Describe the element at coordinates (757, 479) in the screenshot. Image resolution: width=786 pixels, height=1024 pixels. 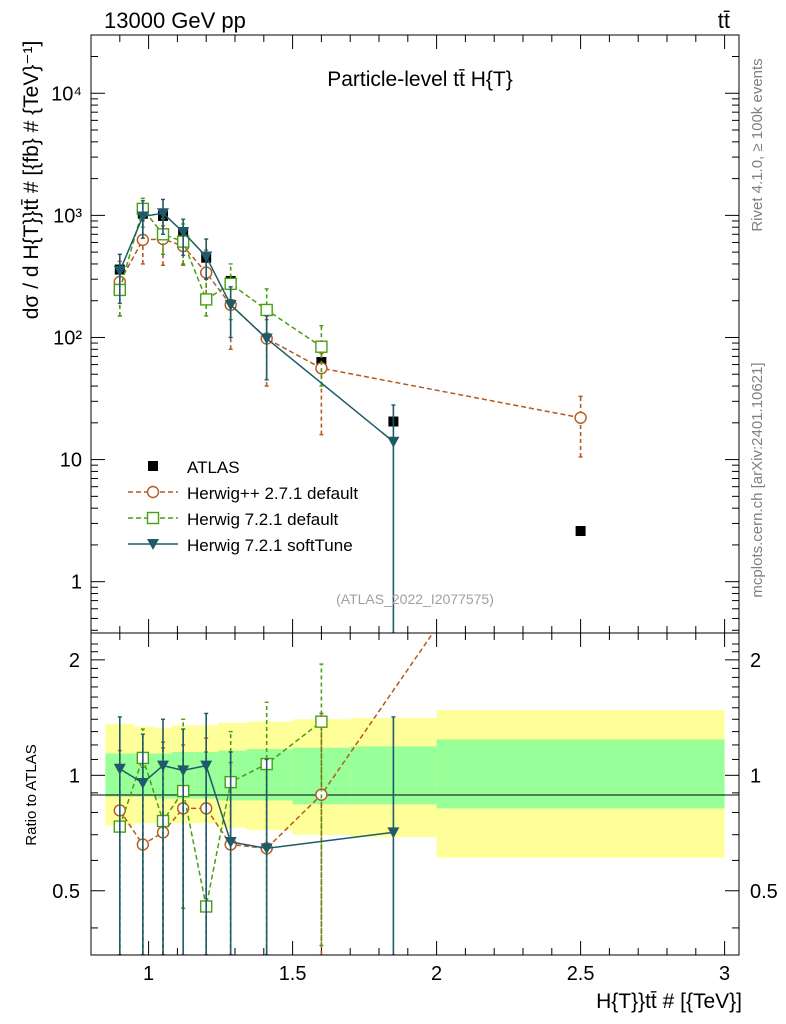
I see `mcplots-label: mcplots.cern.ch [arXiv:2401.10621]` at that location.